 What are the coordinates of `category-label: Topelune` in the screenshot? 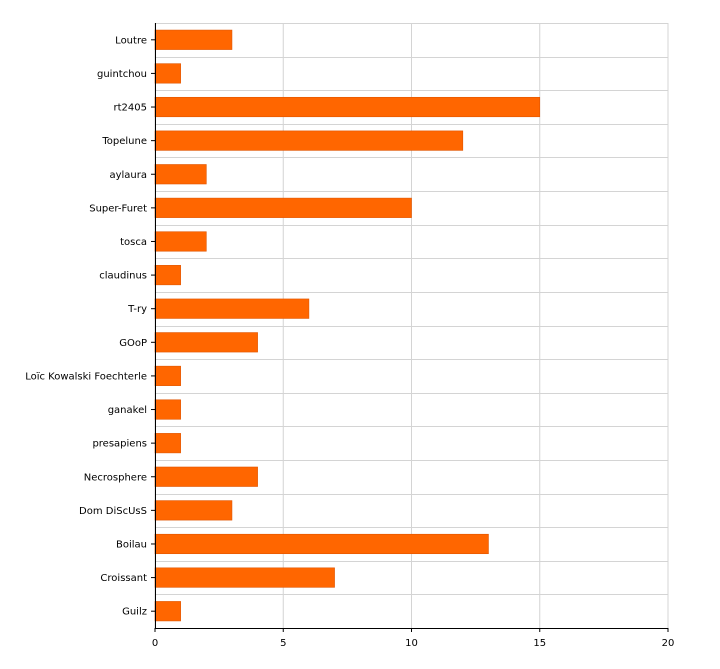 It's located at (124, 141).